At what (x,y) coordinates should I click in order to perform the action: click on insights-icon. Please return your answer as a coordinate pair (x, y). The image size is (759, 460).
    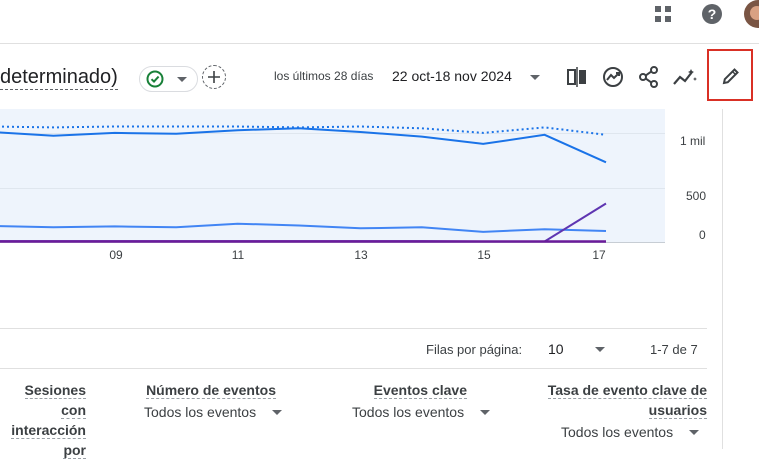
    Looking at the image, I should click on (613, 77).